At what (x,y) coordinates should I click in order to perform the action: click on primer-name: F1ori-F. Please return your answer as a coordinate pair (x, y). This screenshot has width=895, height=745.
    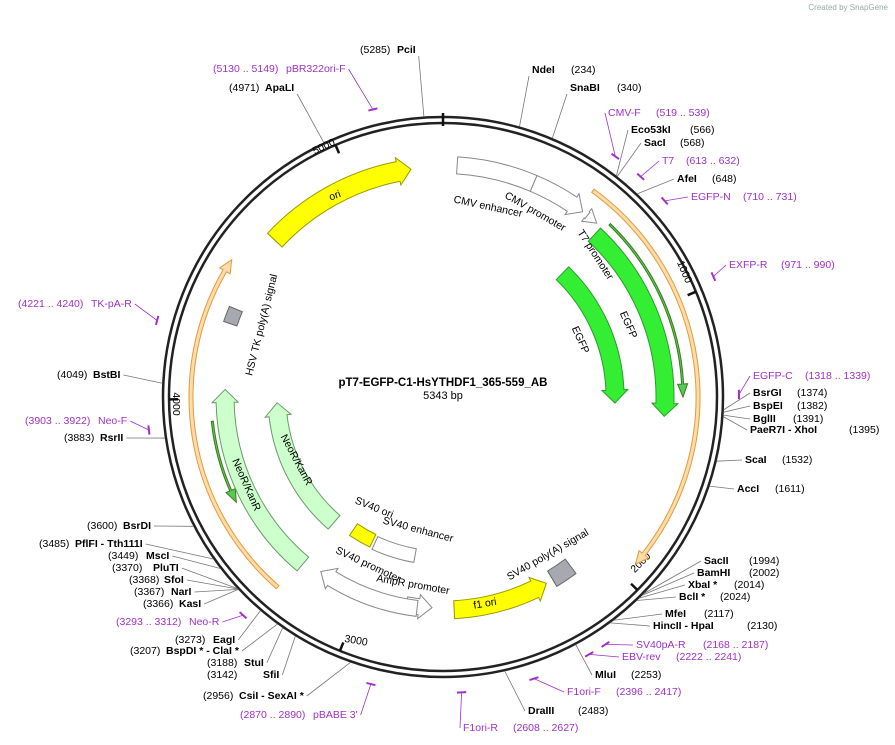
    Looking at the image, I should click on (584, 692).